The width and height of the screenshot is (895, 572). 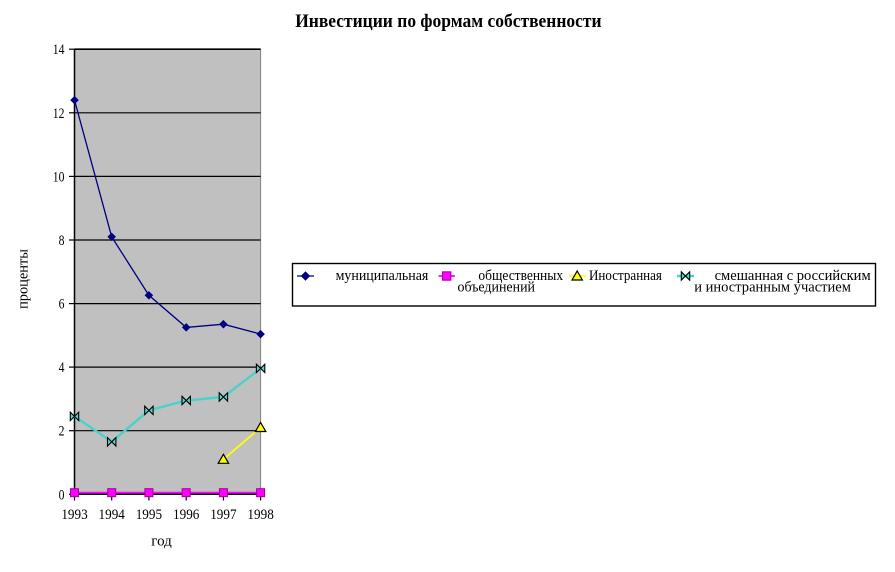 What do you see at coordinates (74, 514) in the screenshot?
I see `svg-text: 1993` at bounding box center [74, 514].